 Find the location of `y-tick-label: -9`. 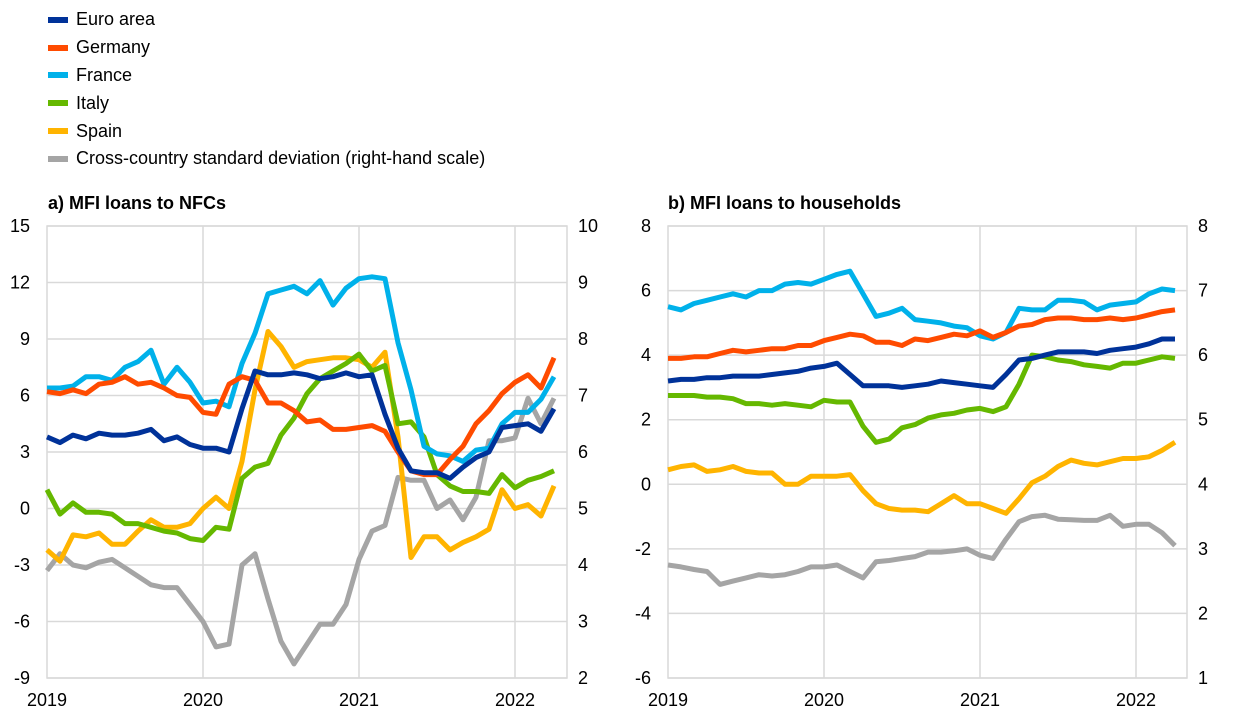

y-tick-label: -9 is located at coordinates (22, 678).